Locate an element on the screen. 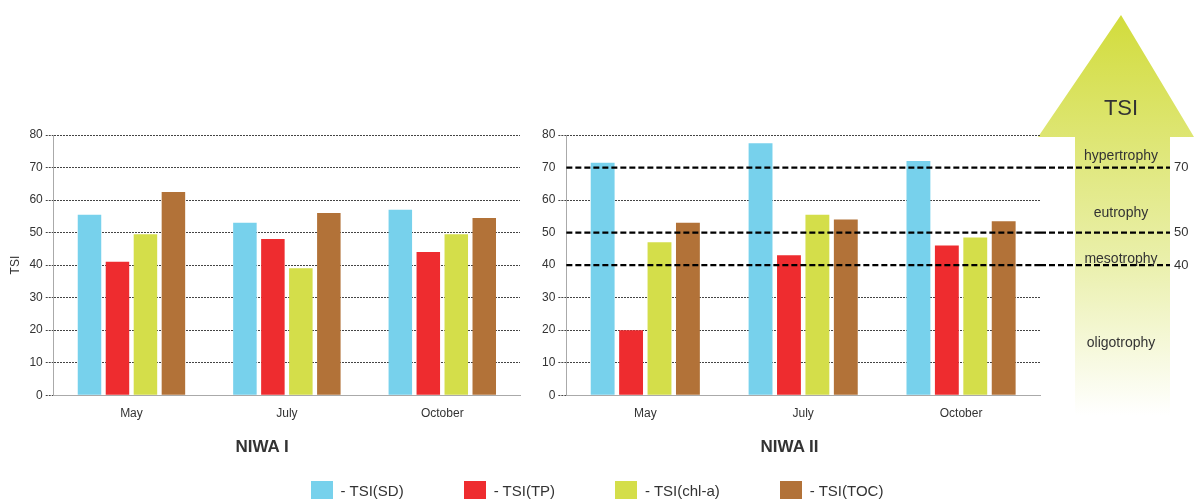 The height and width of the screenshot is (499, 1194). ref-line-label: 50 is located at coordinates (1181, 232).